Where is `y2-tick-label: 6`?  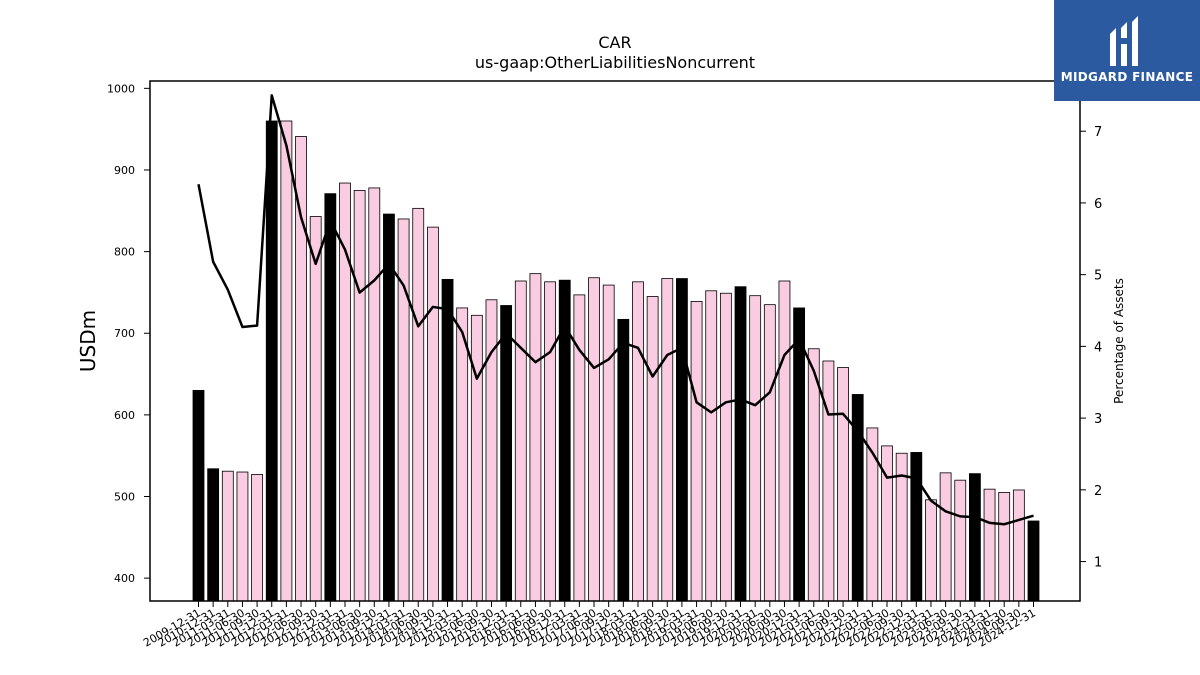 y2-tick-label: 6 is located at coordinates (1098, 204).